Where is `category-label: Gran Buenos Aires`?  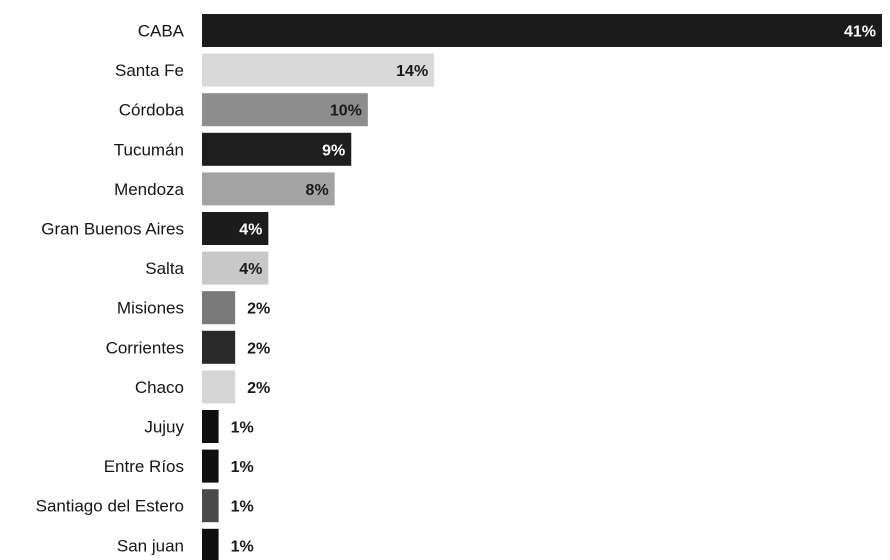
category-label: Gran Buenos Aires is located at coordinates (112, 229).